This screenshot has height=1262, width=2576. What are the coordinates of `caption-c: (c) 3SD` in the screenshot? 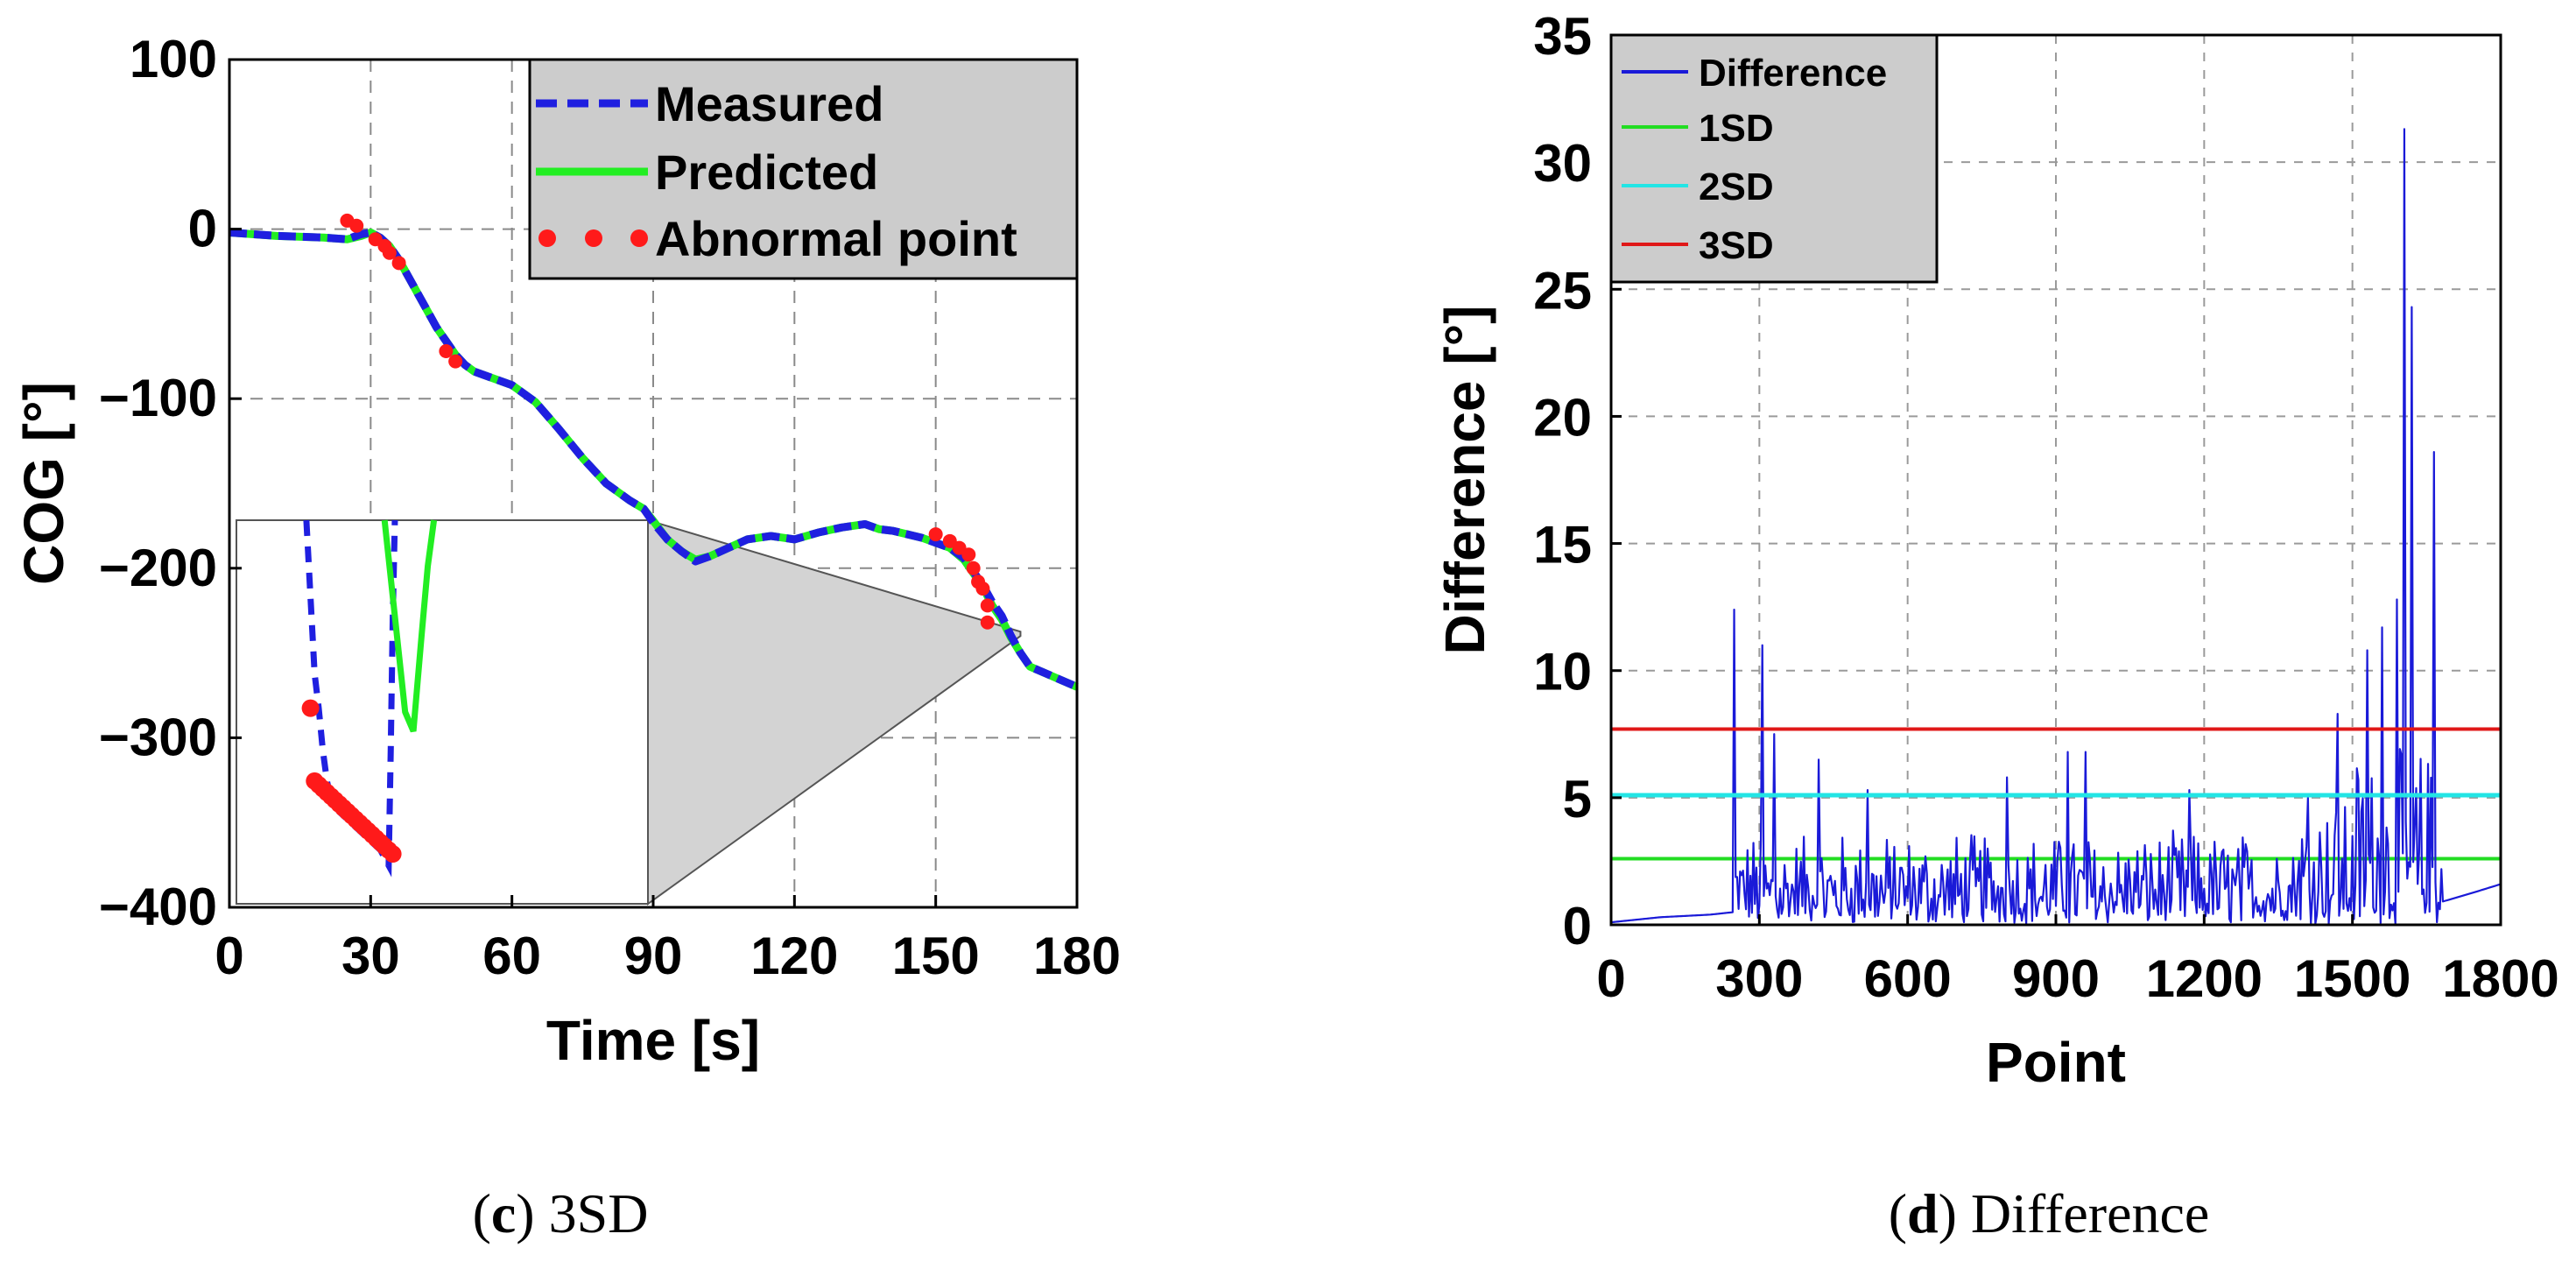 It's located at (561, 1213).